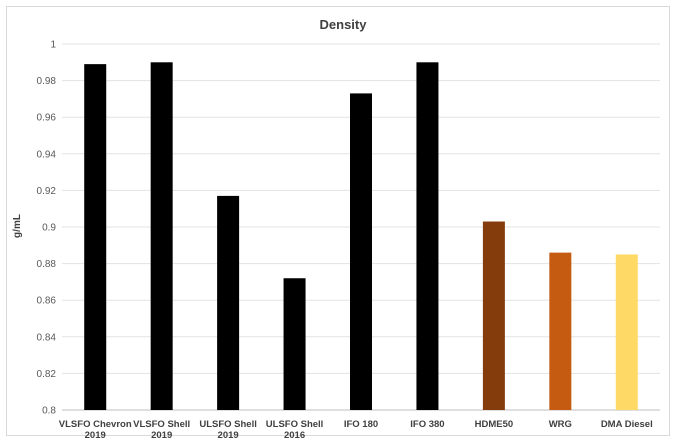 The height and width of the screenshot is (446, 678). Describe the element at coordinates (427, 424) in the screenshot. I see `x-category-label: IFO 380` at that location.